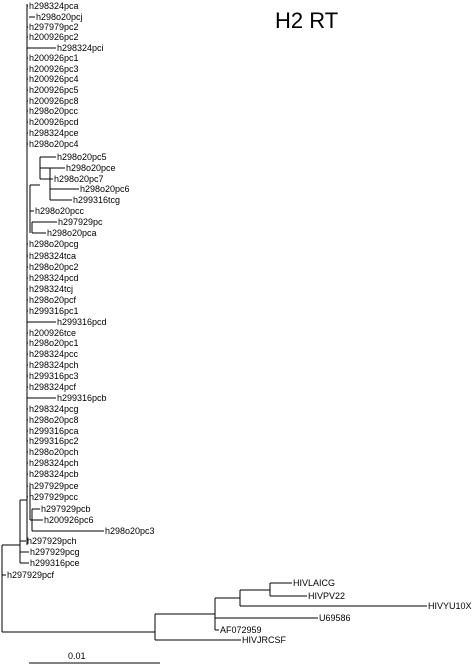 The height and width of the screenshot is (665, 475). Describe the element at coordinates (54, 441) in the screenshot. I see `leaf-label: h299316pc2` at that location.